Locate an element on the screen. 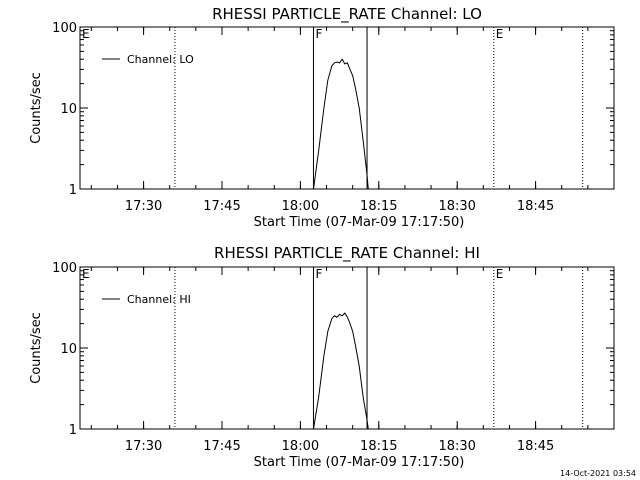  chart-title: RHESSI PARTICLE_RATE Channel: HI is located at coordinates (347, 253).